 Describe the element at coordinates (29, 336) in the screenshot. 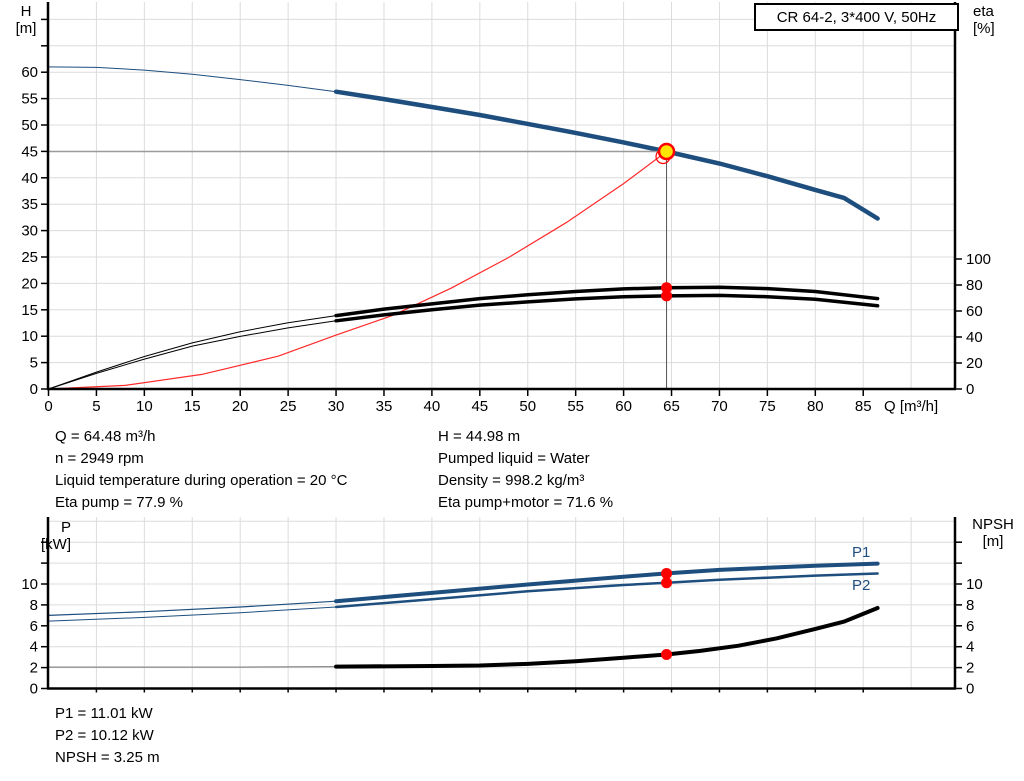

I see `left-tick-label: 10` at that location.